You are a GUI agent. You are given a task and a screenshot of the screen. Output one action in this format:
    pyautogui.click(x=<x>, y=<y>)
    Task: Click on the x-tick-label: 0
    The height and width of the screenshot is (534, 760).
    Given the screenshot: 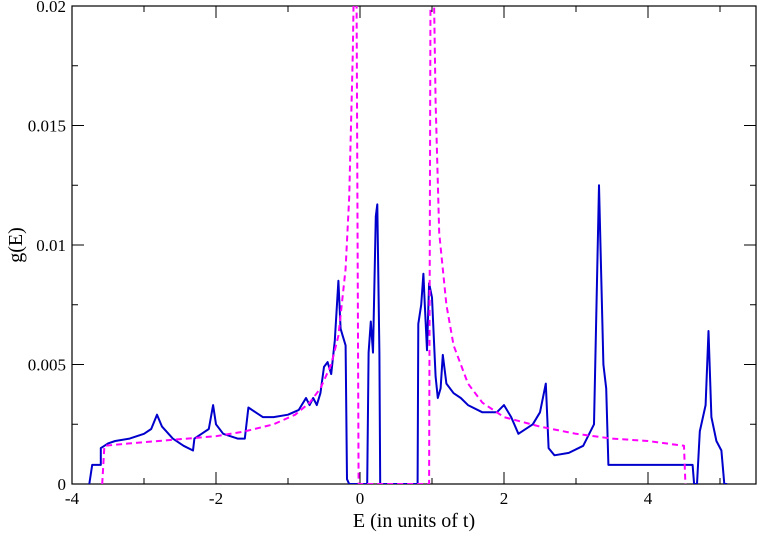 What is the action you would take?
    pyautogui.click(x=360, y=498)
    